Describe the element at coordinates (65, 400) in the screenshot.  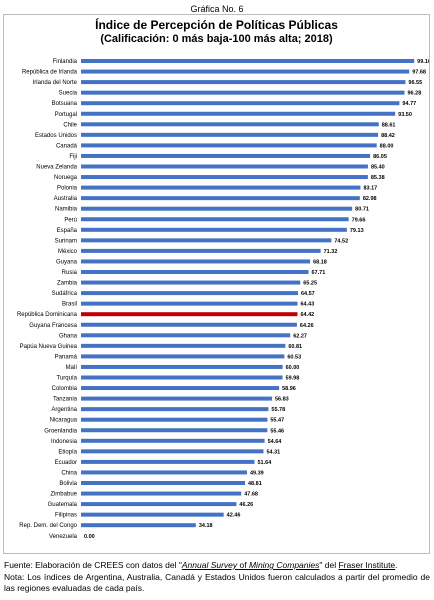
I see `category-label: Tanzania` at that location.